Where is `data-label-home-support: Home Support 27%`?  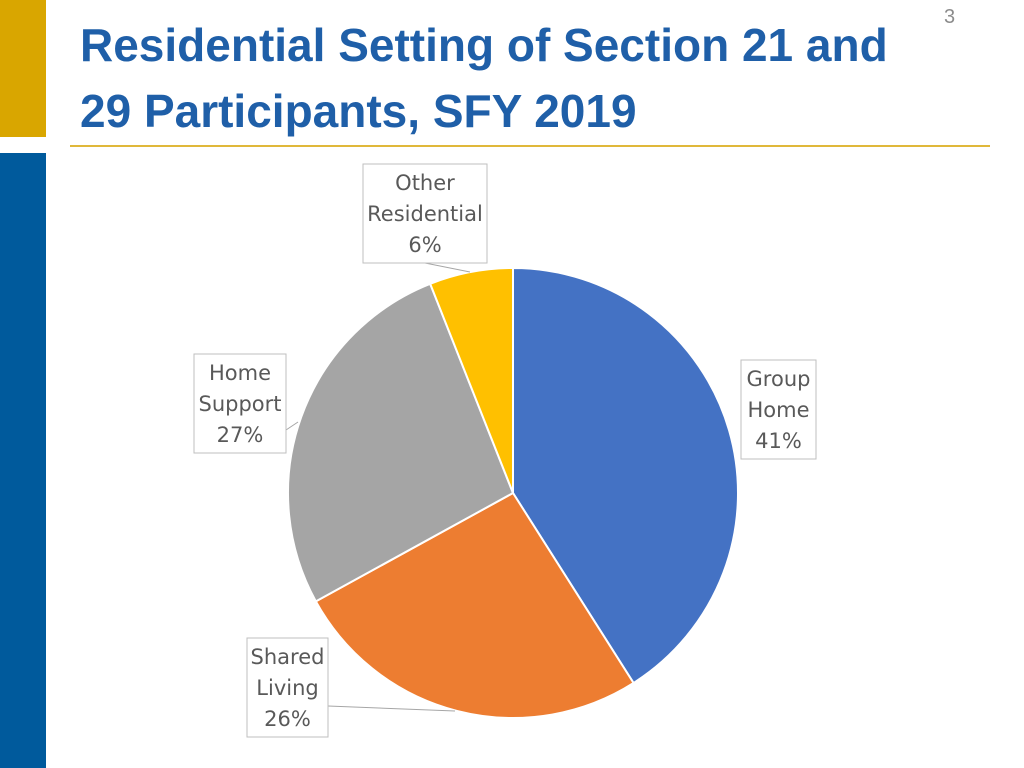
data-label-home-support: Home Support 27% is located at coordinates (246, 403).